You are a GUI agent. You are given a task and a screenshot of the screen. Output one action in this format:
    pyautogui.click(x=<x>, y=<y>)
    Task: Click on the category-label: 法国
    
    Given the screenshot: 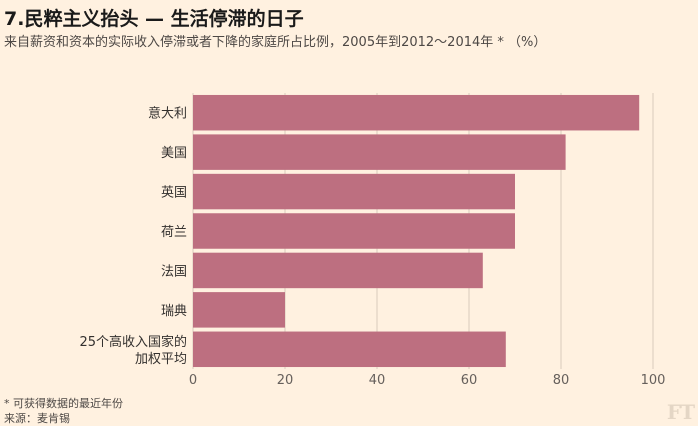 What is the action you would take?
    pyautogui.click(x=174, y=271)
    